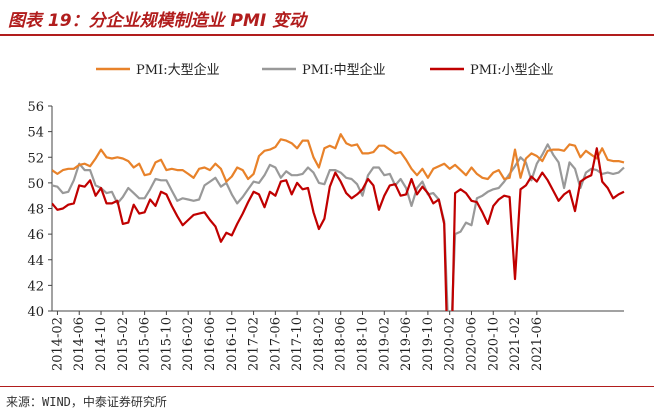 Image resolution: width=654 pixels, height=419 pixels. Describe the element at coordinates (35, 235) in the screenshot. I see `y-tick-label: 46` at that location.